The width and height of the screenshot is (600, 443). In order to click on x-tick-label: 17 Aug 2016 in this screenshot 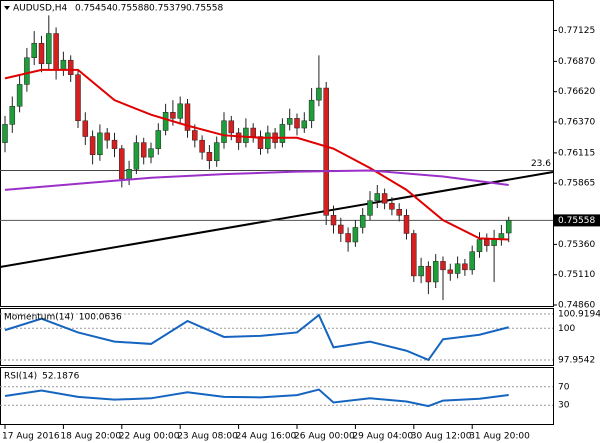, I will do `click(31, 437)`.